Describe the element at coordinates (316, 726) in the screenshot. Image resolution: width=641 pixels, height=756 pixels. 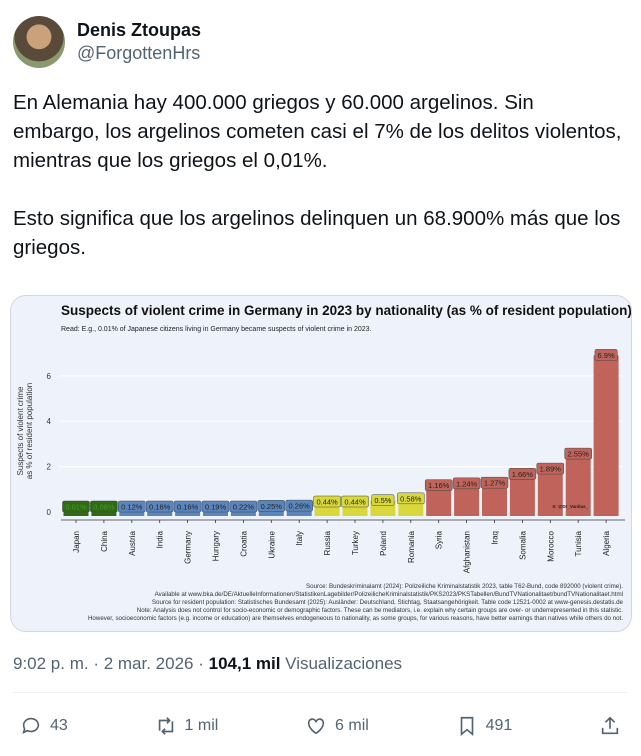
I see `heart-icon` at that location.